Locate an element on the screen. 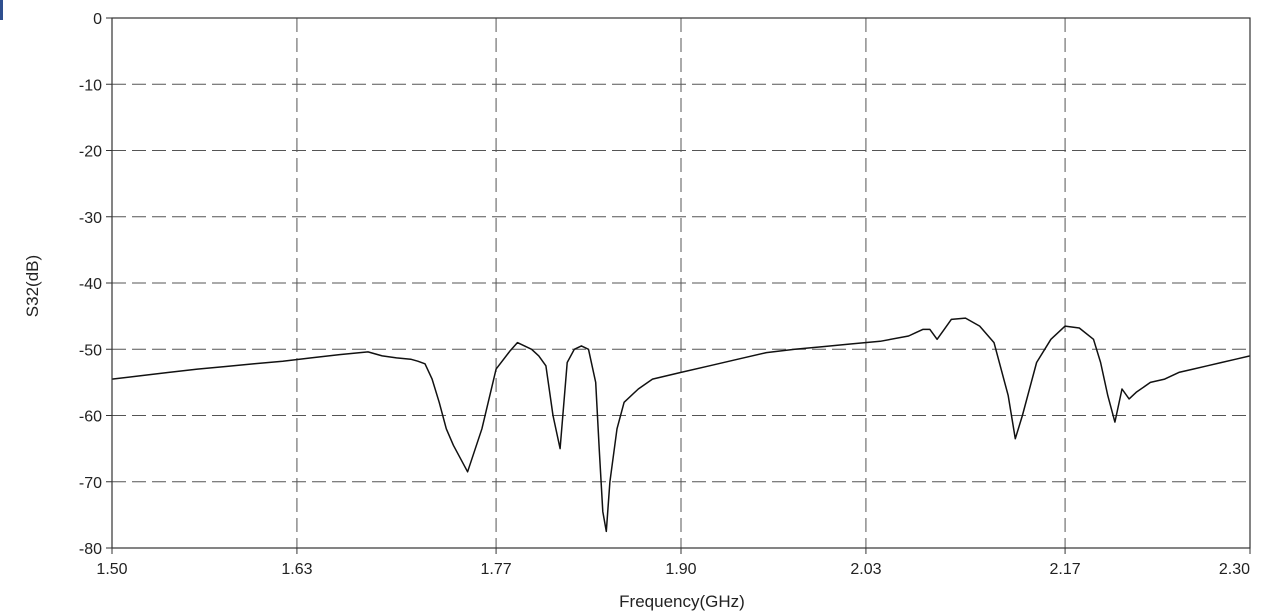 The height and width of the screenshot is (614, 1276). y-tick-label: 0 is located at coordinates (97, 19).